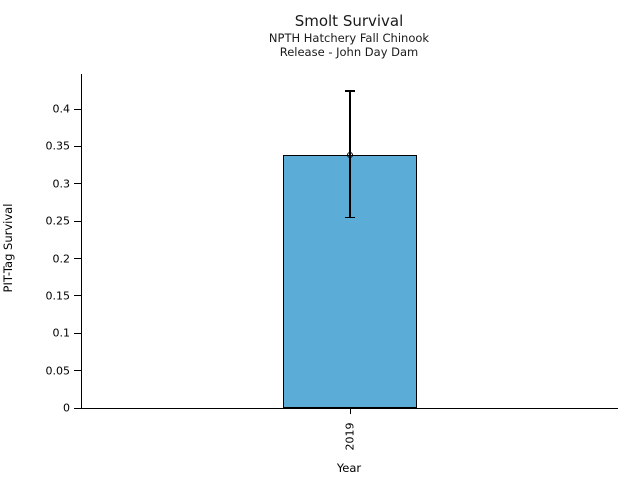 This screenshot has width=640, height=480. Describe the element at coordinates (61, 259) in the screenshot. I see `y-tick-label: 0.2` at that location.